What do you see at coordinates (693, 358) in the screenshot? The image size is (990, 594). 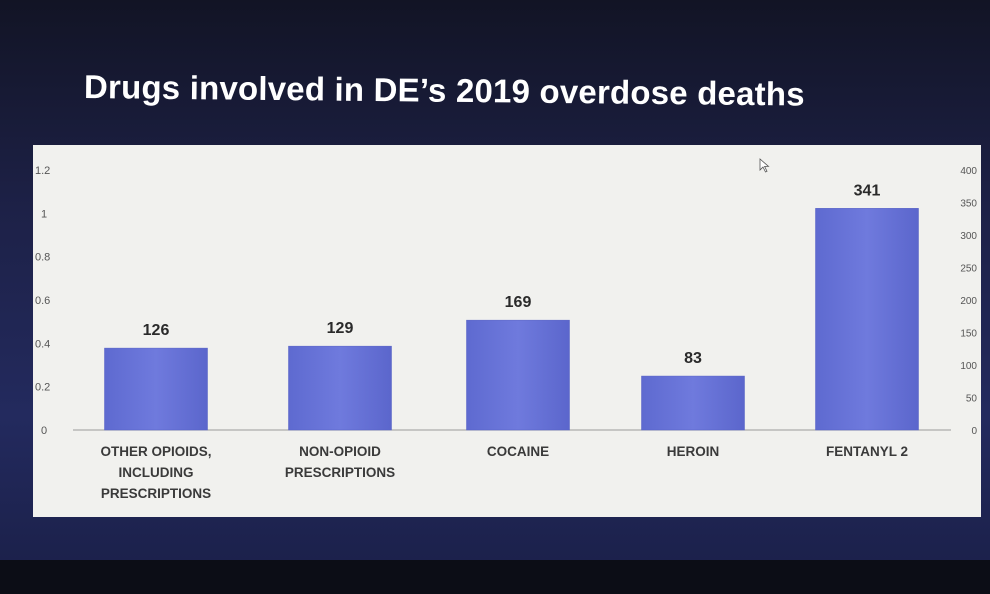 I see `data-label: 83` at bounding box center [693, 358].